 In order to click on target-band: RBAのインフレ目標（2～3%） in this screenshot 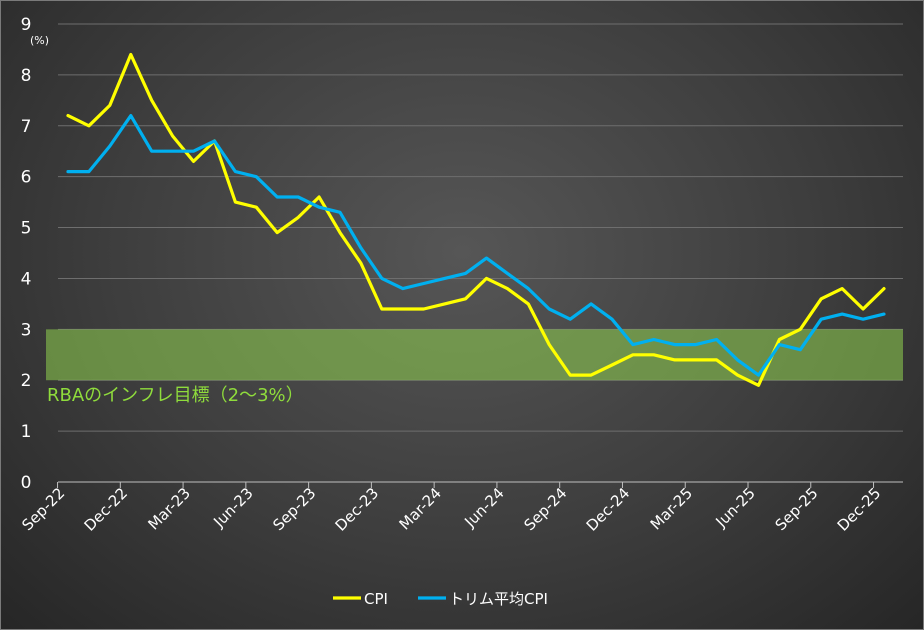, I will do `click(474, 367)`.